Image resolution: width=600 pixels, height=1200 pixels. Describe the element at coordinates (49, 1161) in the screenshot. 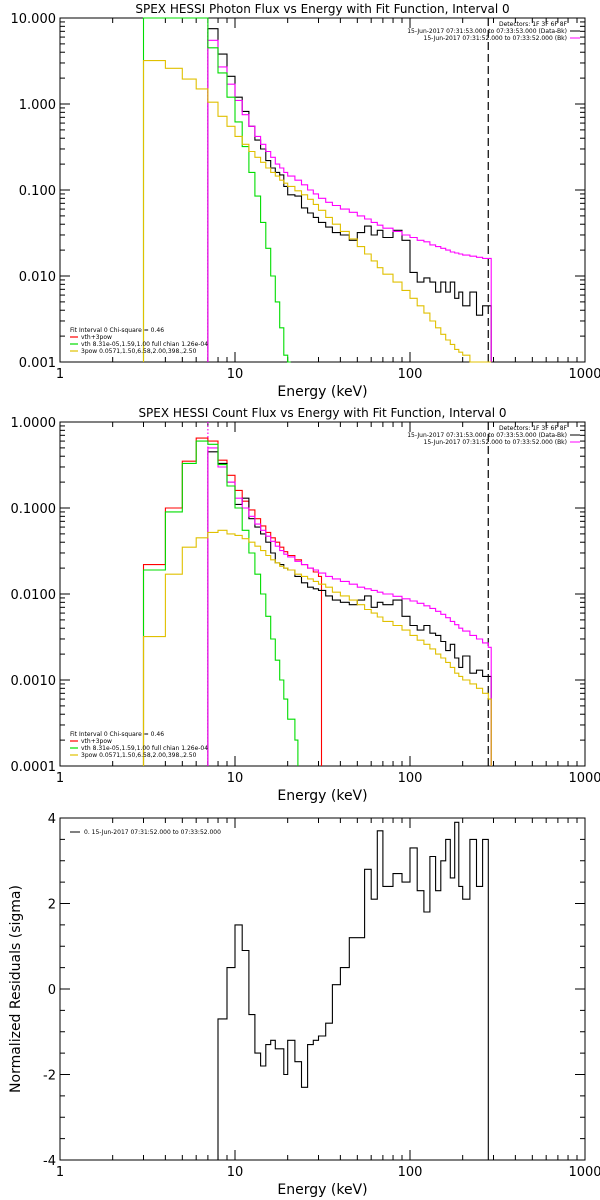

I see `y-tick-label: -4` at that location.